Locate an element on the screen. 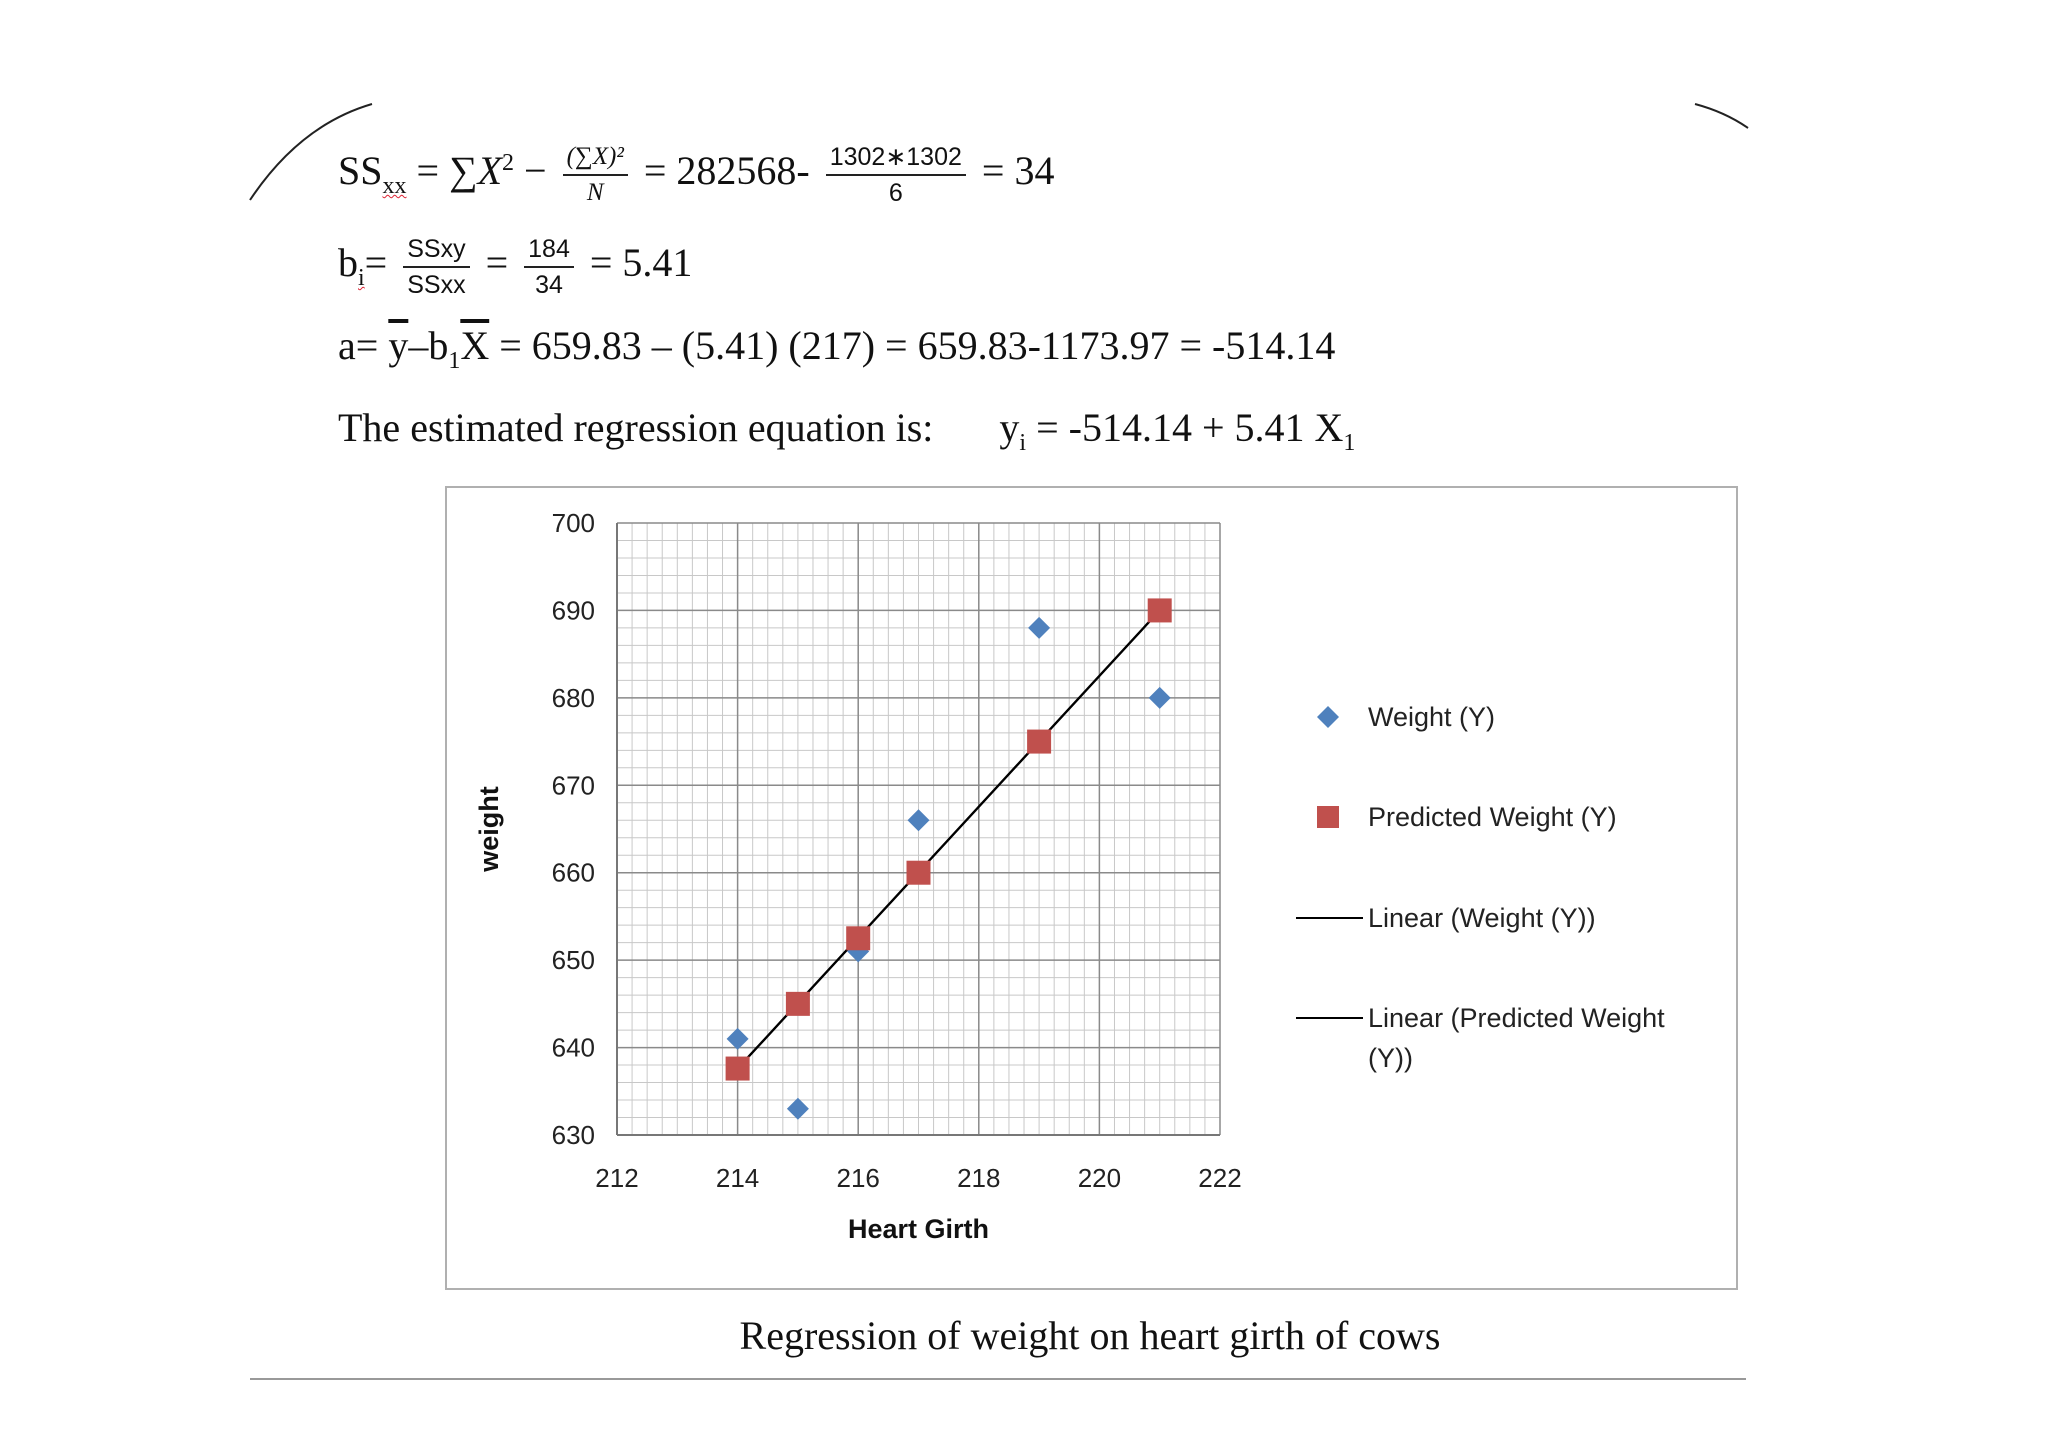 This screenshot has height=1448, width=2048. y-tick-label: 700 is located at coordinates (573, 523).